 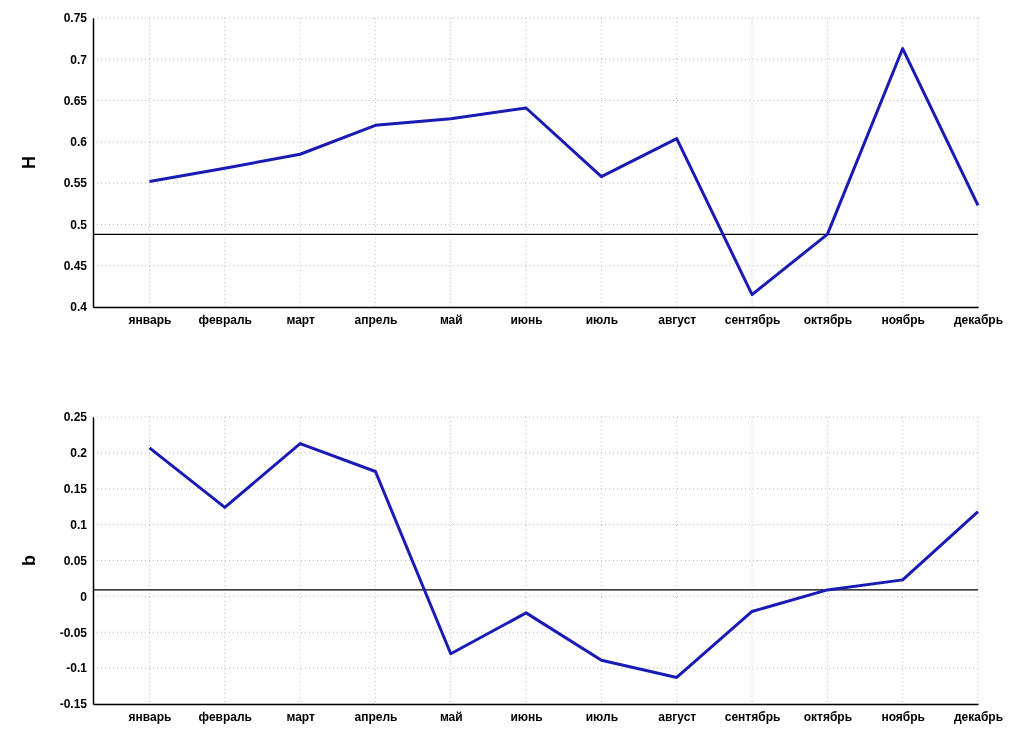 What do you see at coordinates (29, 162) in the screenshot?
I see `y-axis-title: H` at bounding box center [29, 162].